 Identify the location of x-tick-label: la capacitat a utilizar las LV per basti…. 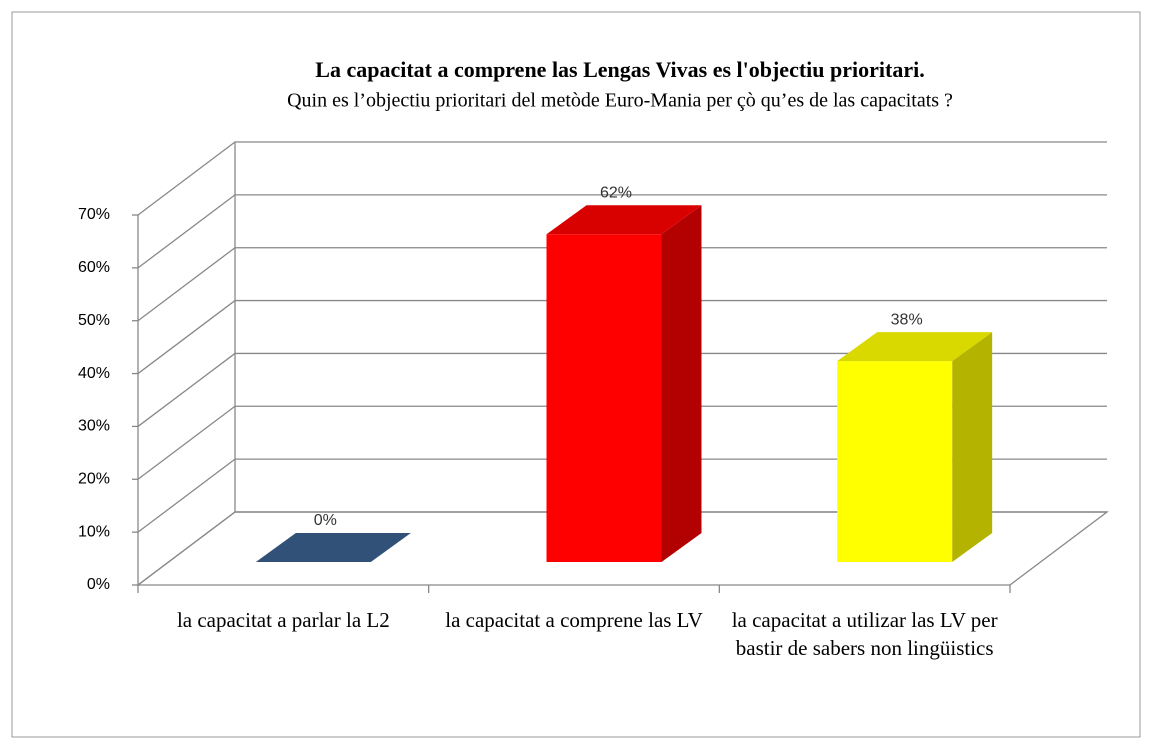
(864, 634).